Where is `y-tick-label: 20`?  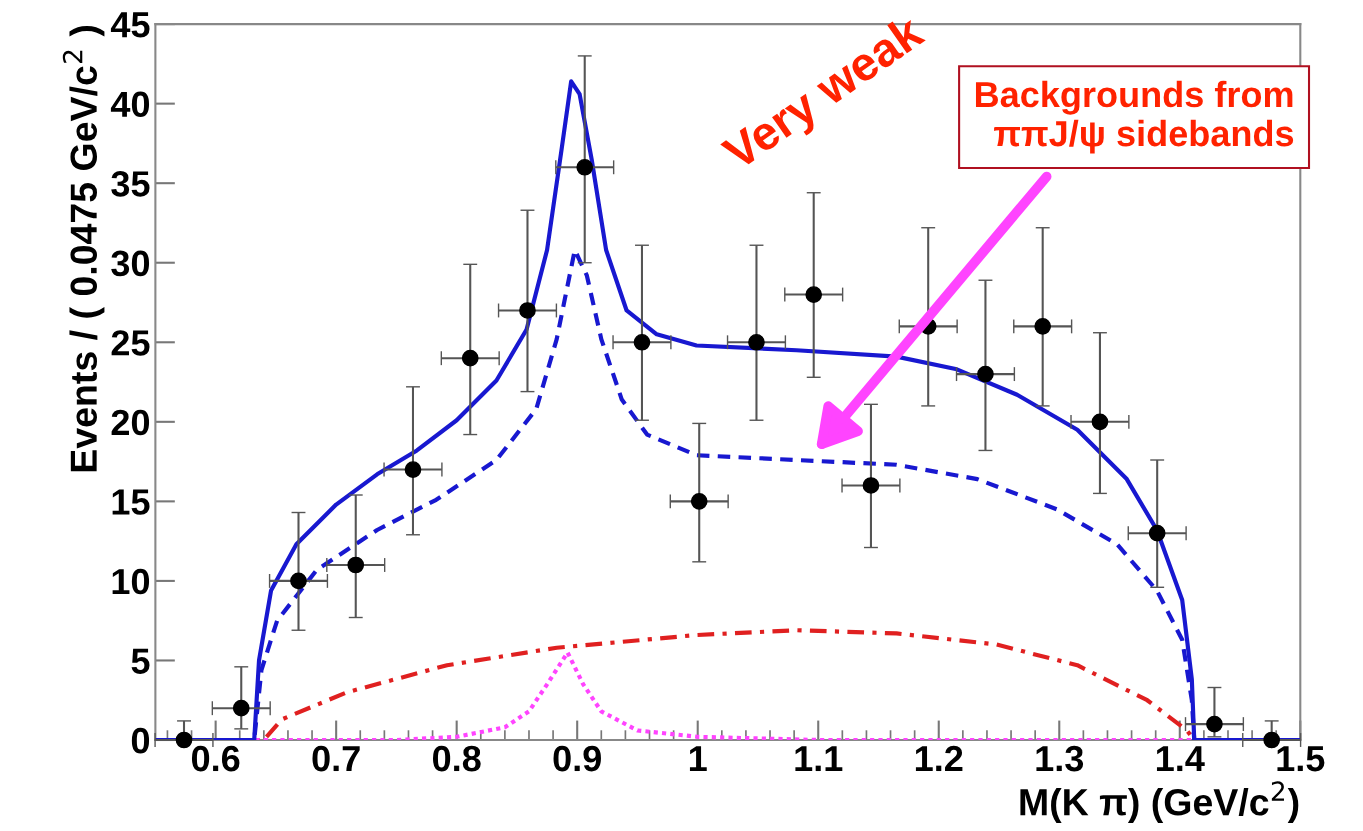
y-tick-label: 20 is located at coordinates (130, 422).